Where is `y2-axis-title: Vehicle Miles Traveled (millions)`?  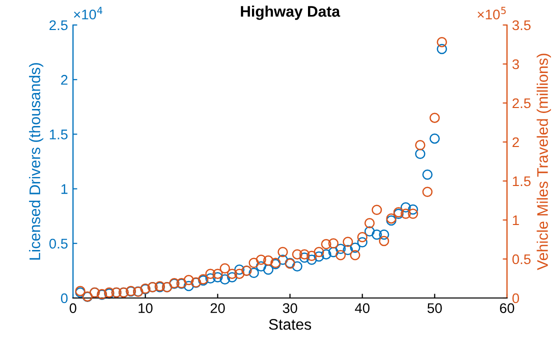
y2-axis-title: Vehicle Miles Traveled (millions) is located at coordinates (543, 162).